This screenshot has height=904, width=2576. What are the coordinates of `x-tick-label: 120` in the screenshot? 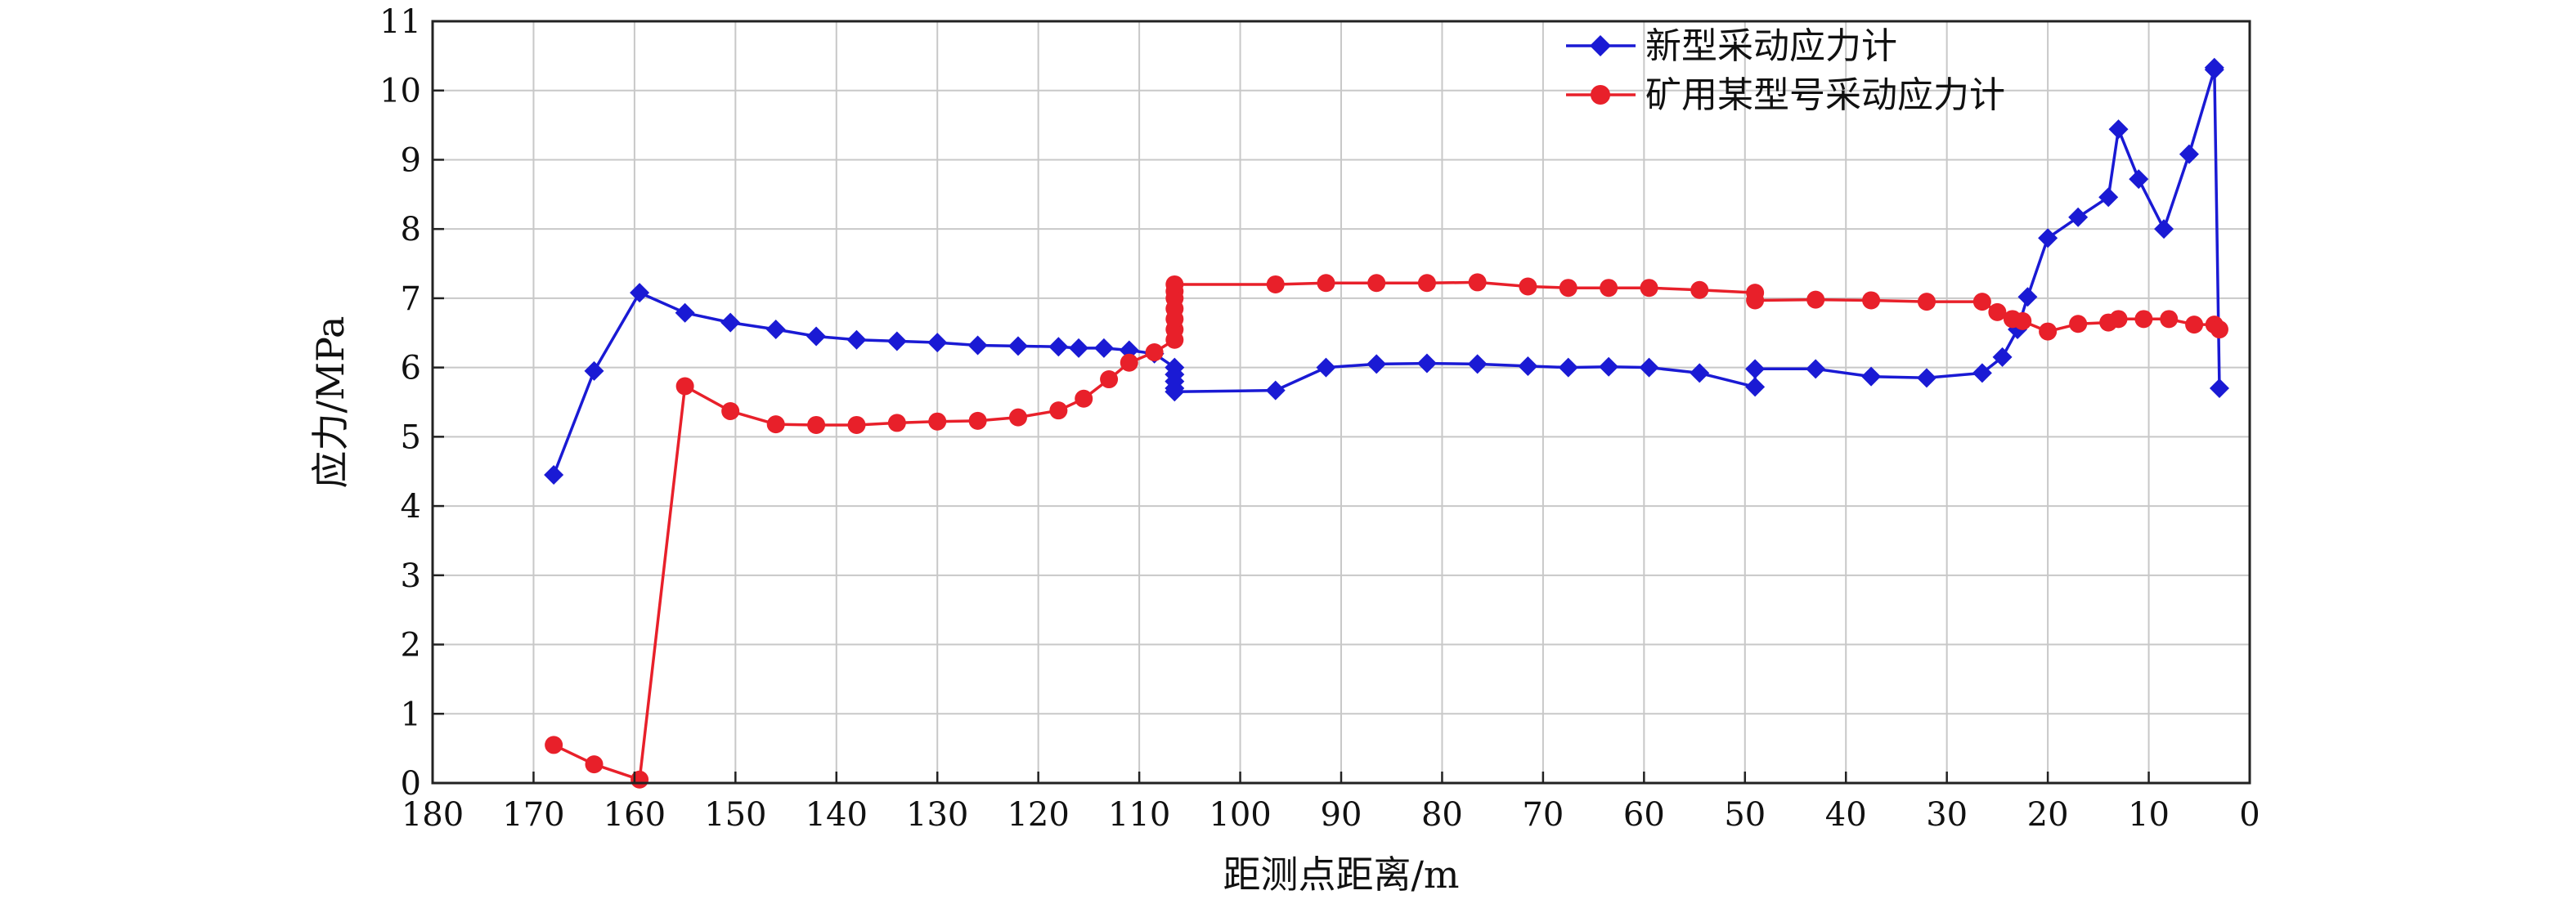 It's located at (1038, 815).